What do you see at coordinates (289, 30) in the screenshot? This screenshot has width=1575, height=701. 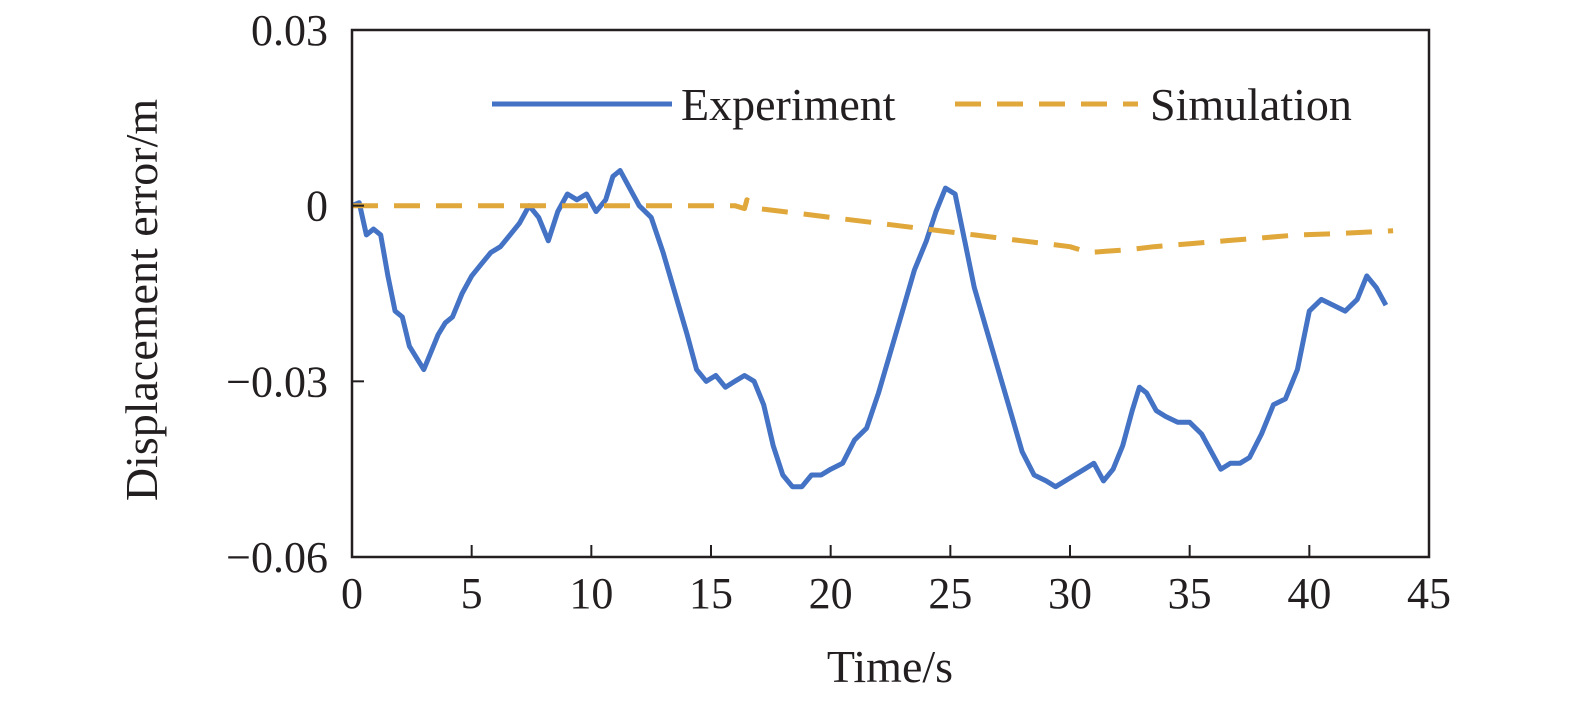 I see `y-tick-label: 0.03` at bounding box center [289, 30].